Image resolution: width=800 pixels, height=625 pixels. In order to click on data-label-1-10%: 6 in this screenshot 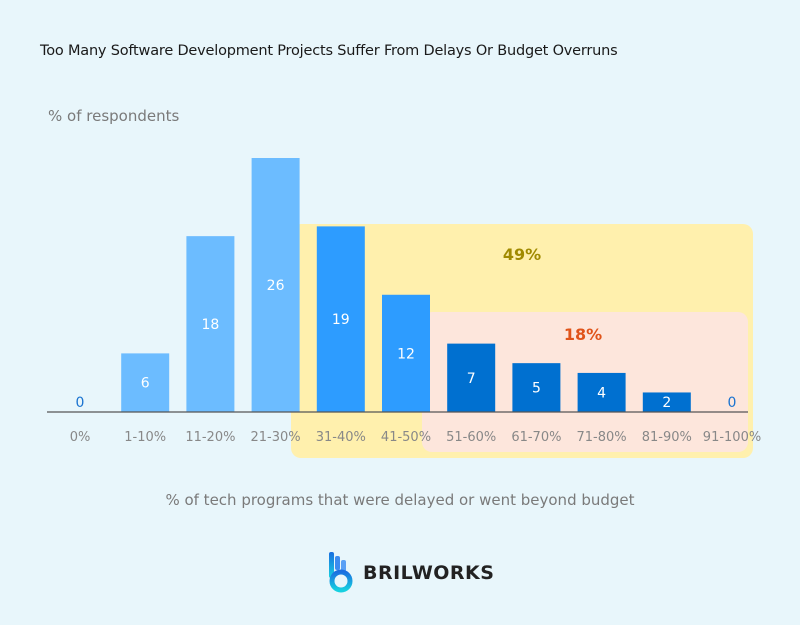, I will do `click(145, 384)`.